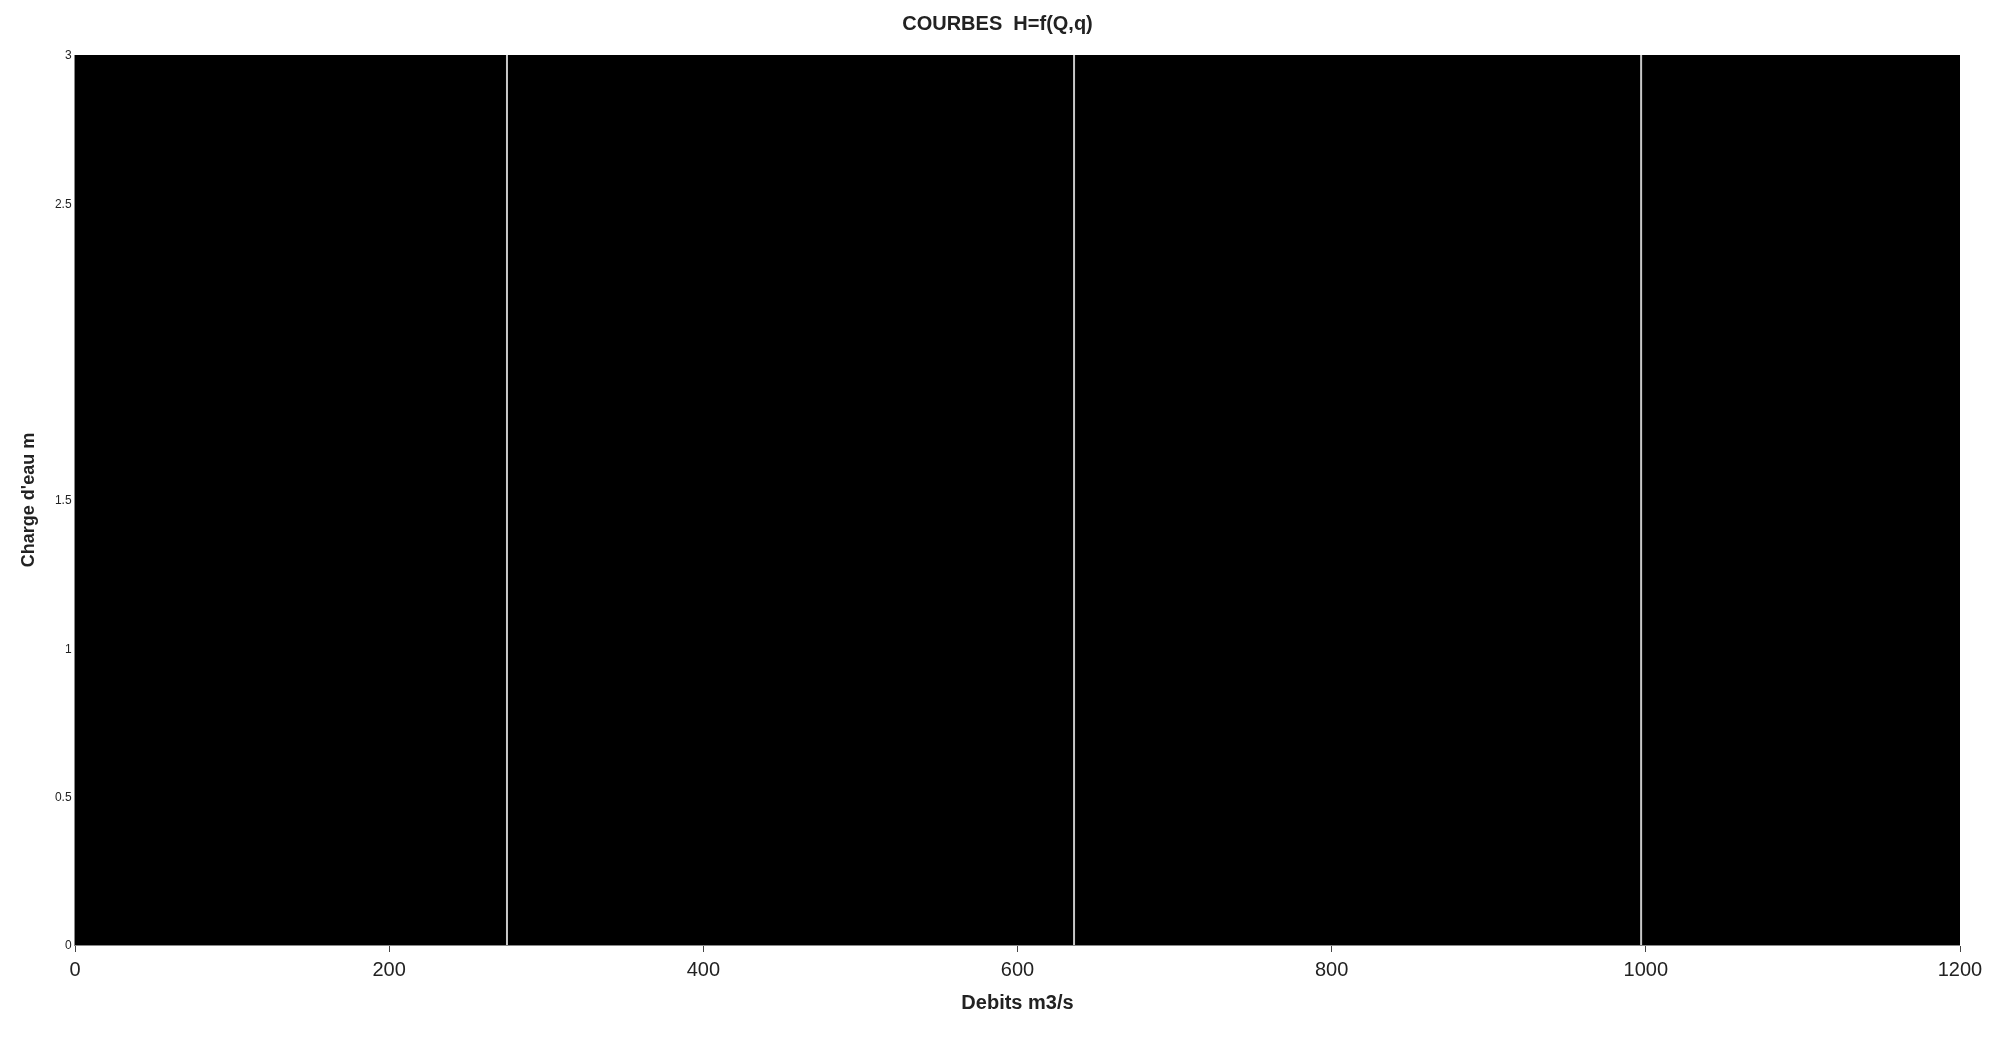  What do you see at coordinates (703, 969) in the screenshot?
I see `x-tick-label: 400` at bounding box center [703, 969].